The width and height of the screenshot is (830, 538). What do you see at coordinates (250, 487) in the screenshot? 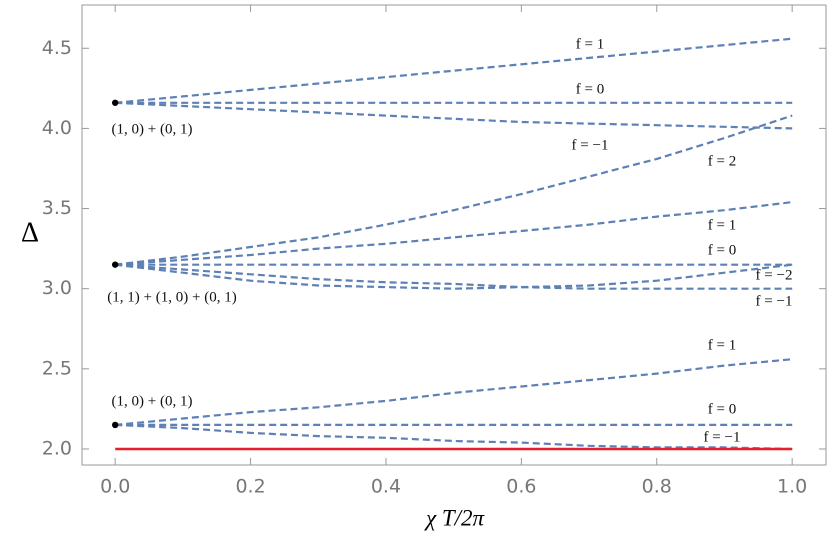
I see `x-tick-label: 0.2` at bounding box center [250, 487].